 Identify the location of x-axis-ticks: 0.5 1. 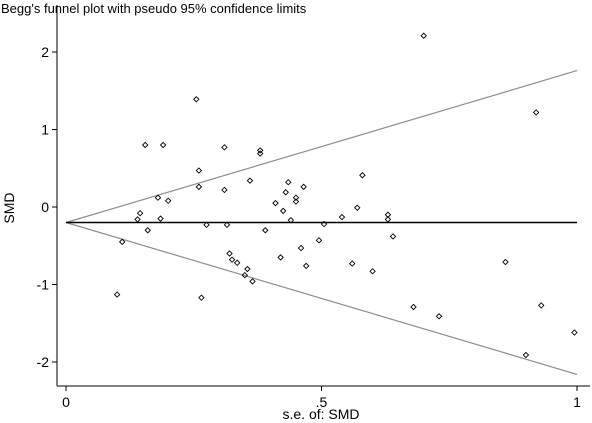
(321, 398).